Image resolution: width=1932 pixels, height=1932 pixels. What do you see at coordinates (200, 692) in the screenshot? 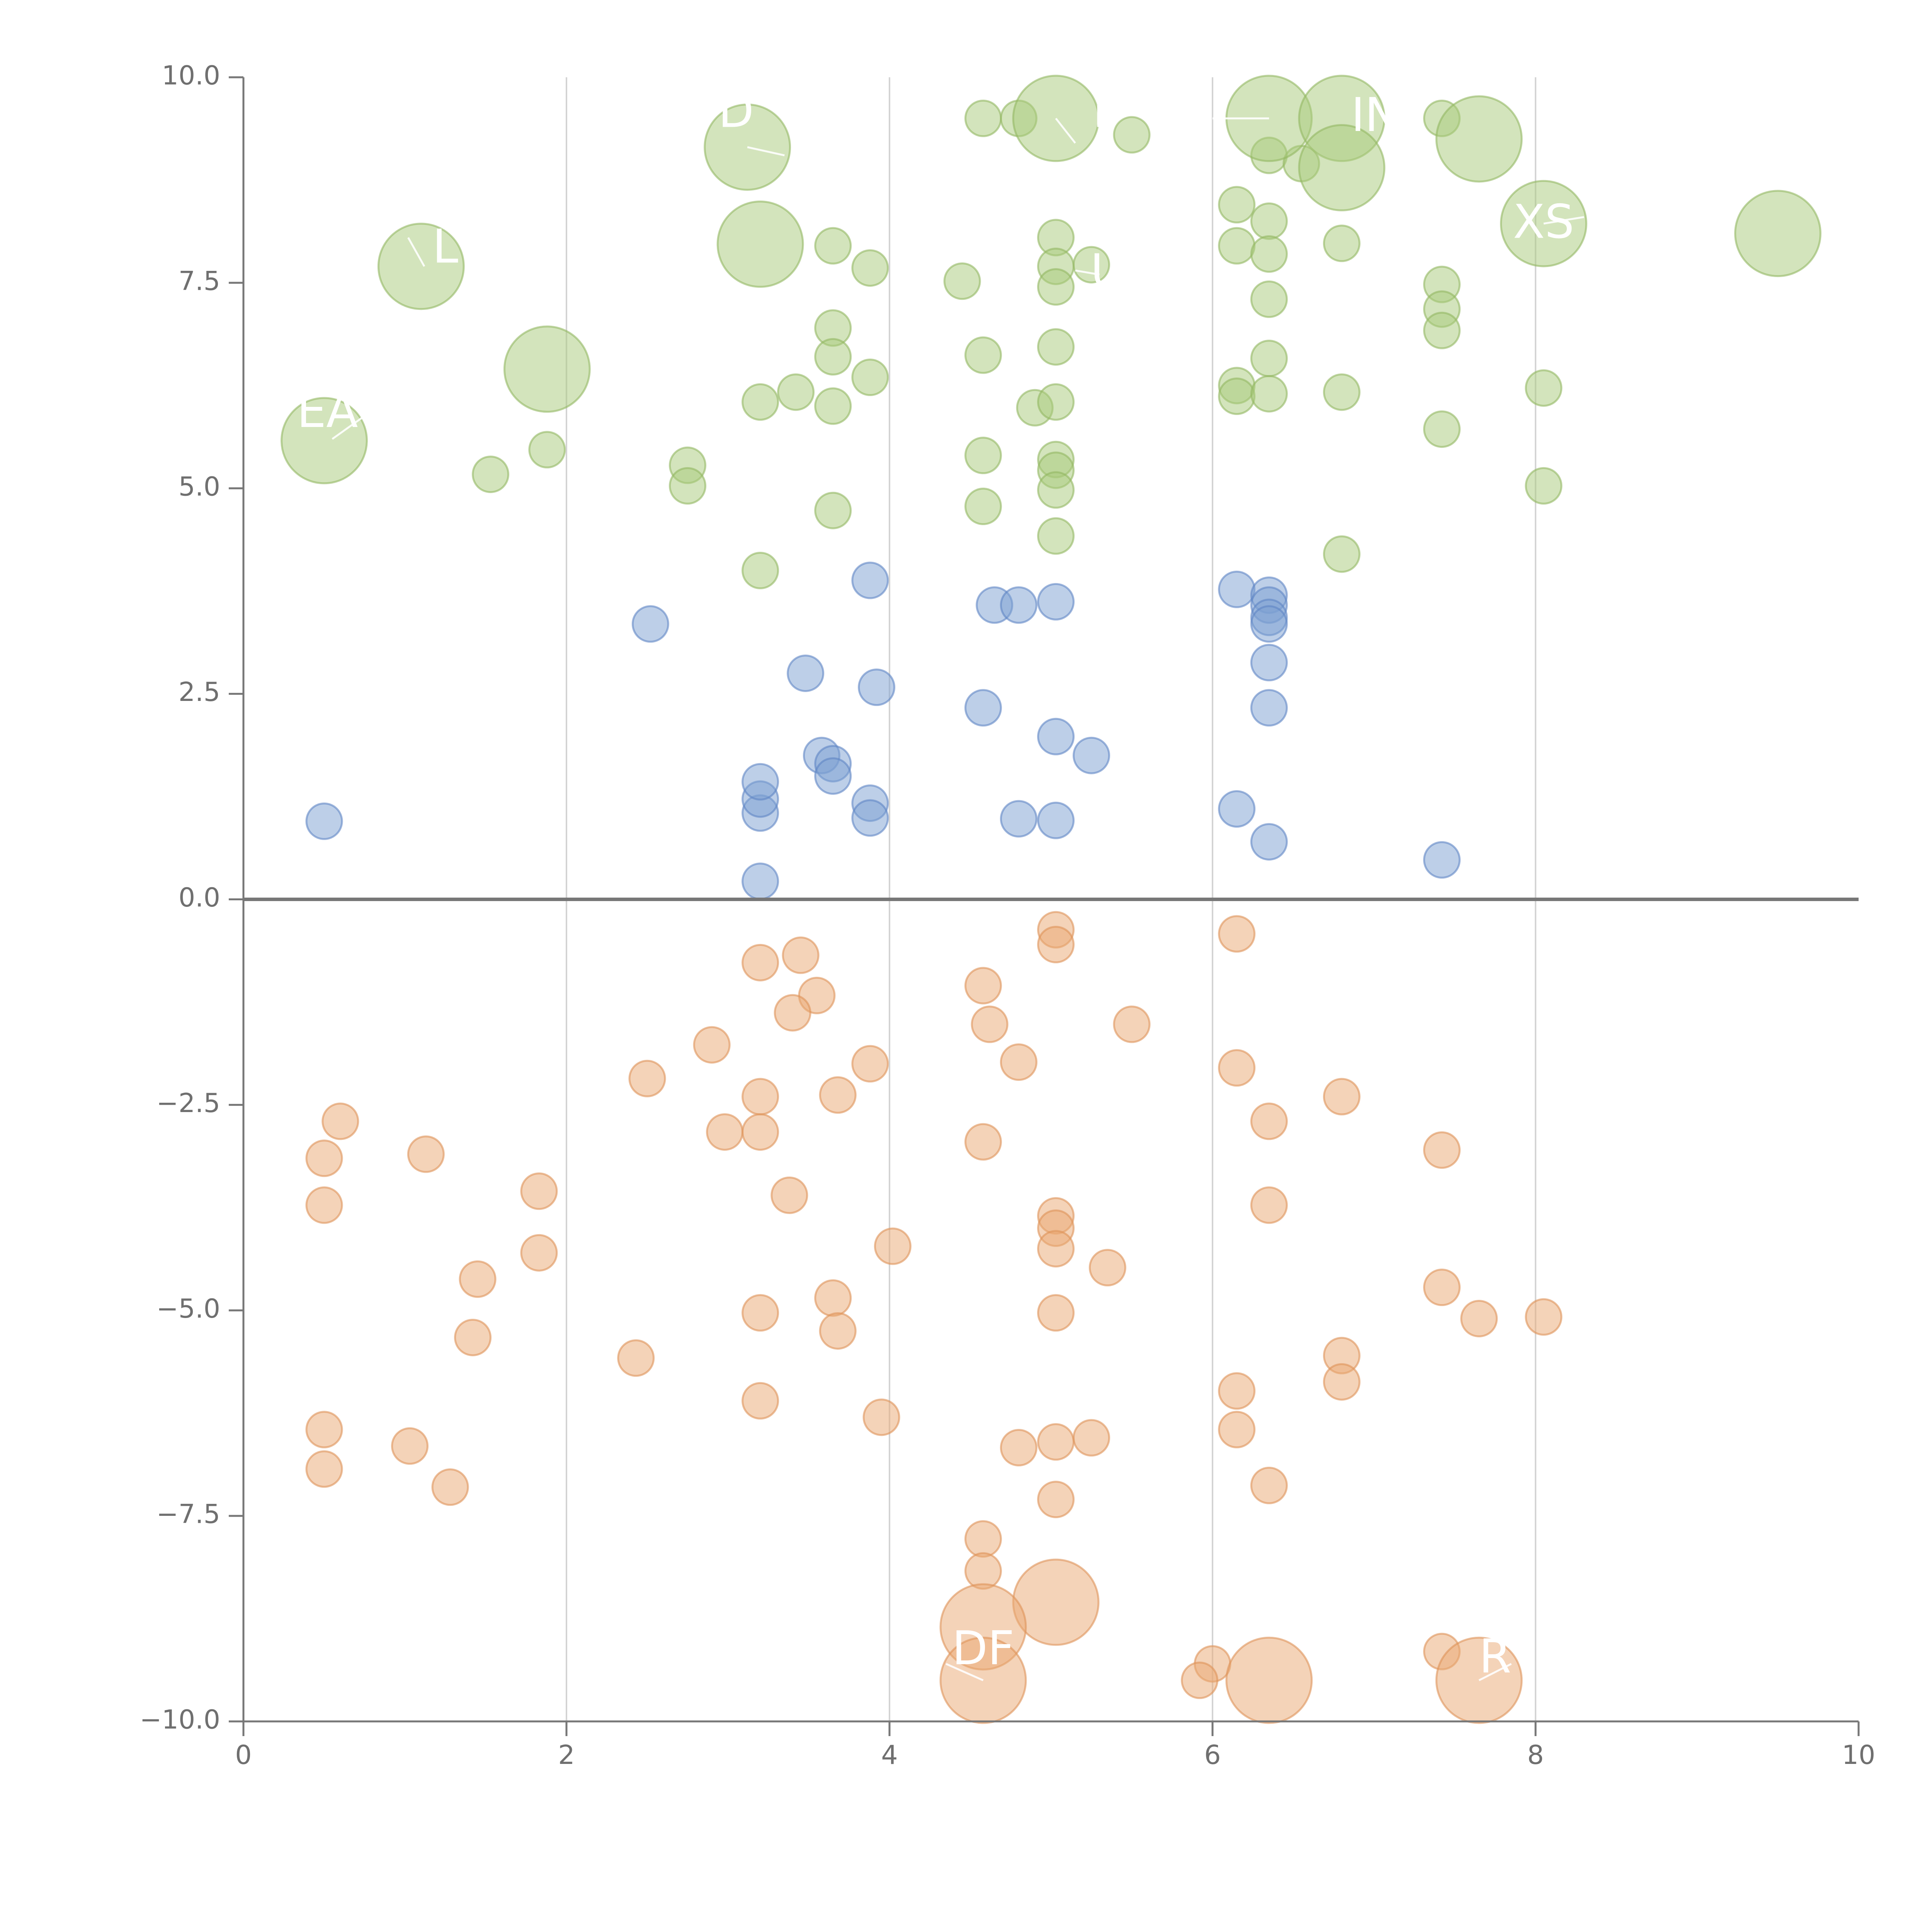
I see `y-tick-label: 2.5` at bounding box center [200, 692].